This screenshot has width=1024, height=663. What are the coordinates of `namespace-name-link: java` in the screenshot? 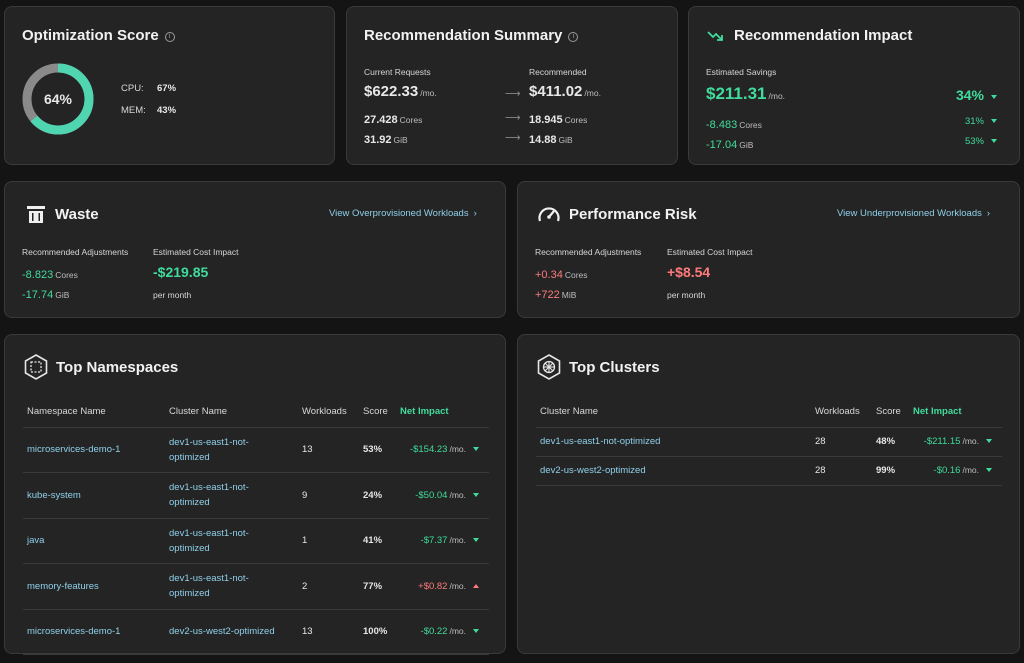 It's located at (96, 541).